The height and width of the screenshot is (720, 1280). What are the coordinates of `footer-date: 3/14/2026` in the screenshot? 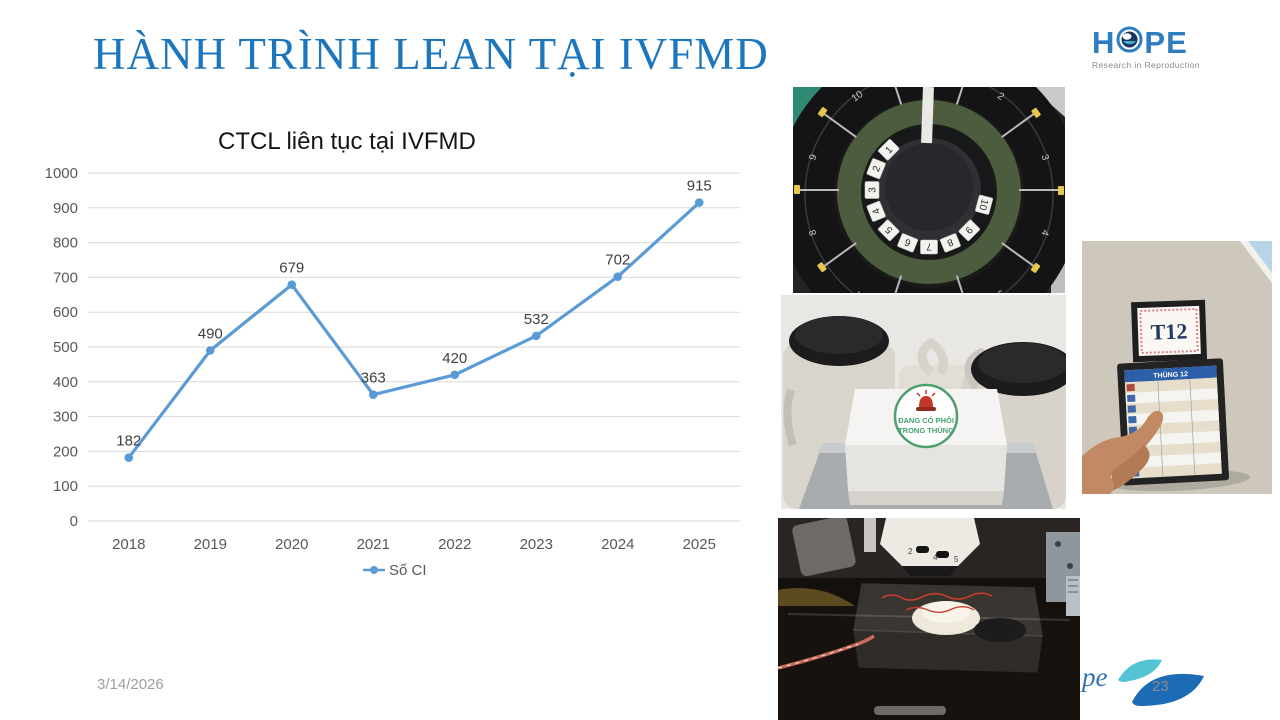 It's located at (130, 684).